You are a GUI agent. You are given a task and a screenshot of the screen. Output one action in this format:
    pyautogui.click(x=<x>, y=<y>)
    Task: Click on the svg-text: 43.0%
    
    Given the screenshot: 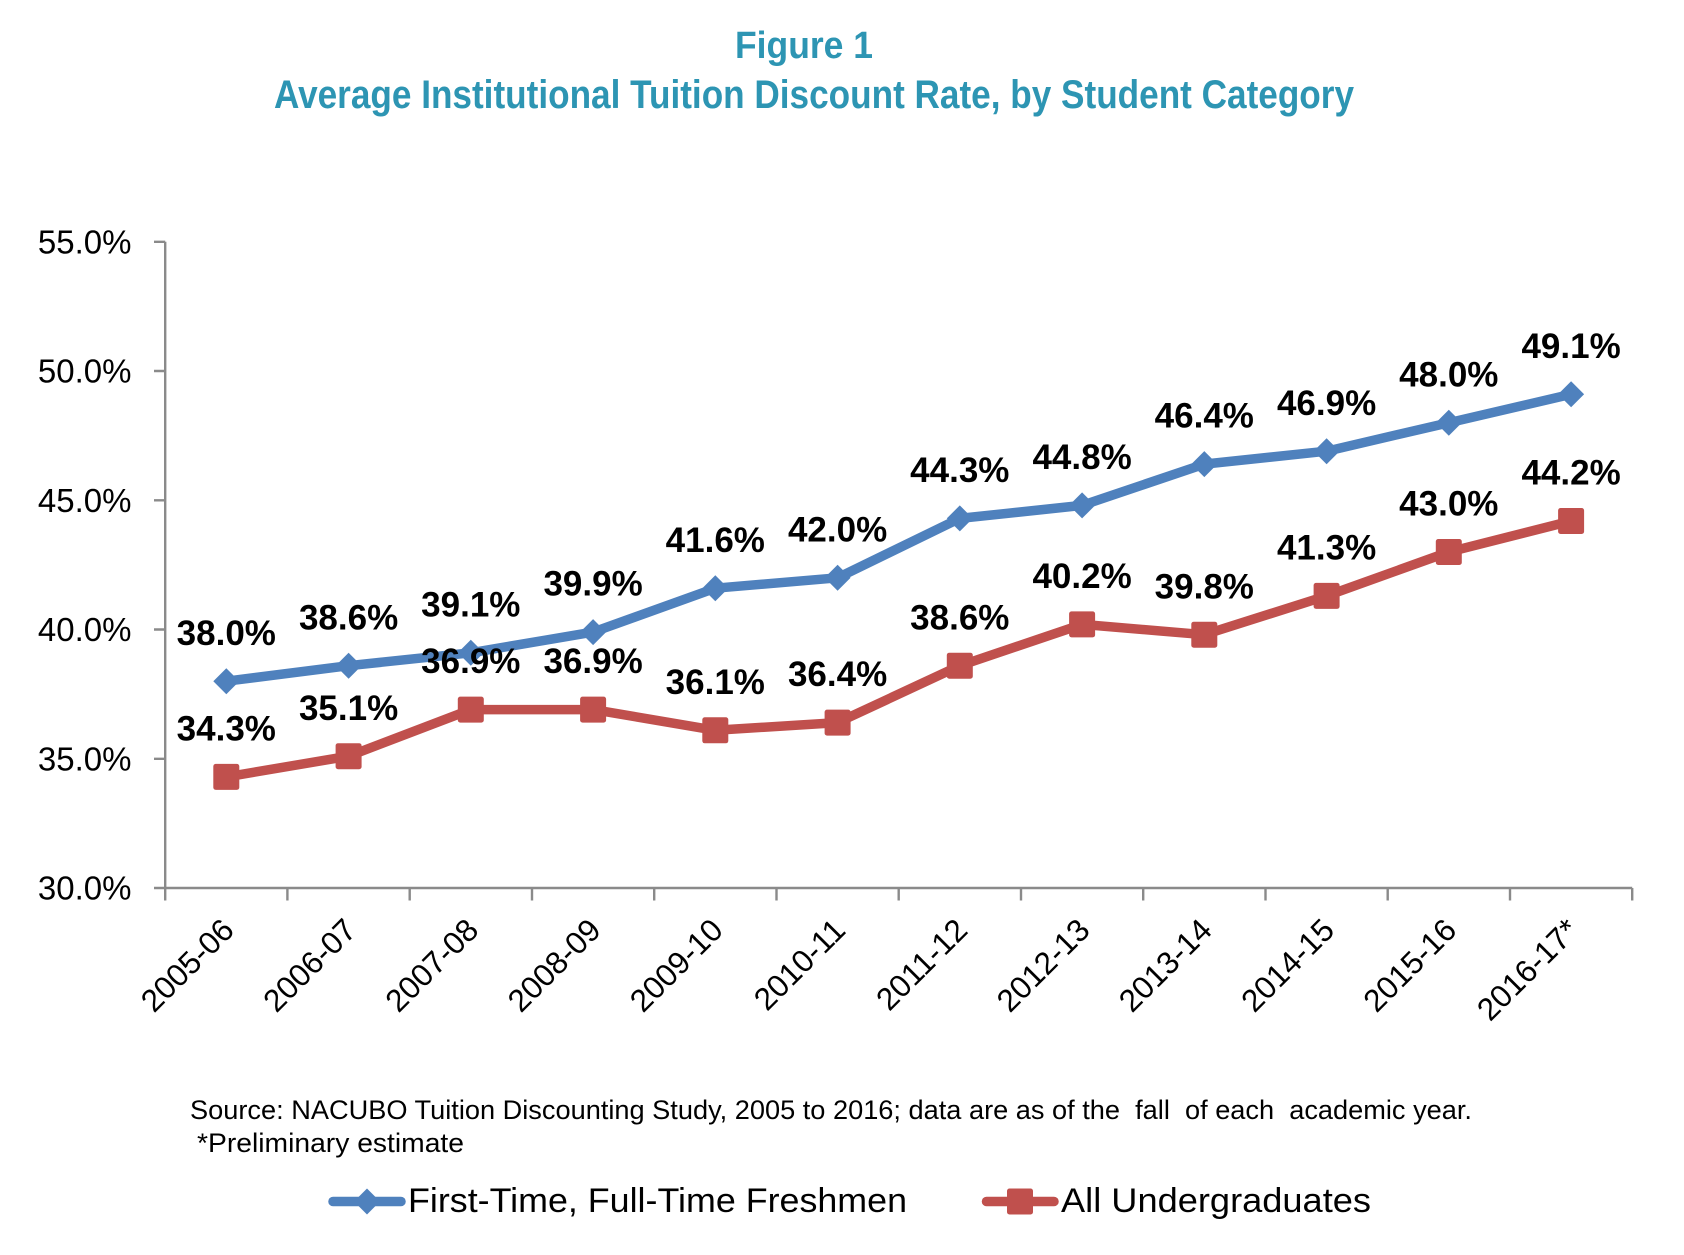 What is the action you would take?
    pyautogui.click(x=1448, y=504)
    